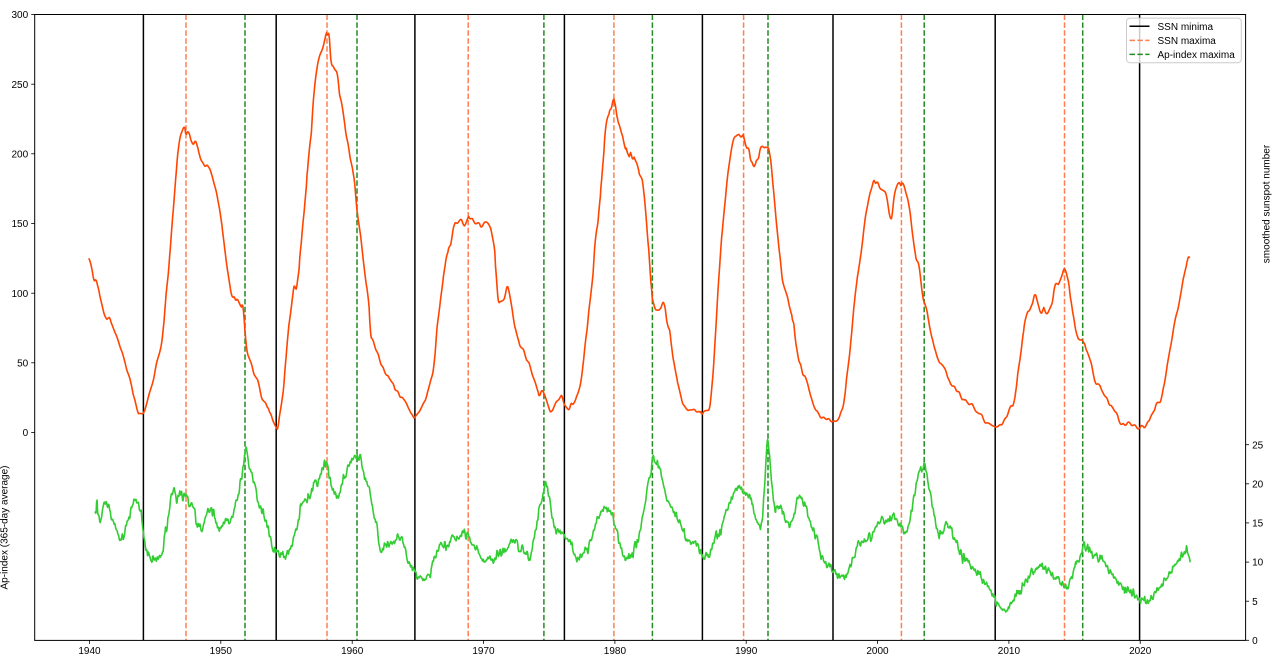  Describe the element at coordinates (20, 15) in the screenshot. I see `svg-text: 300` at that location.